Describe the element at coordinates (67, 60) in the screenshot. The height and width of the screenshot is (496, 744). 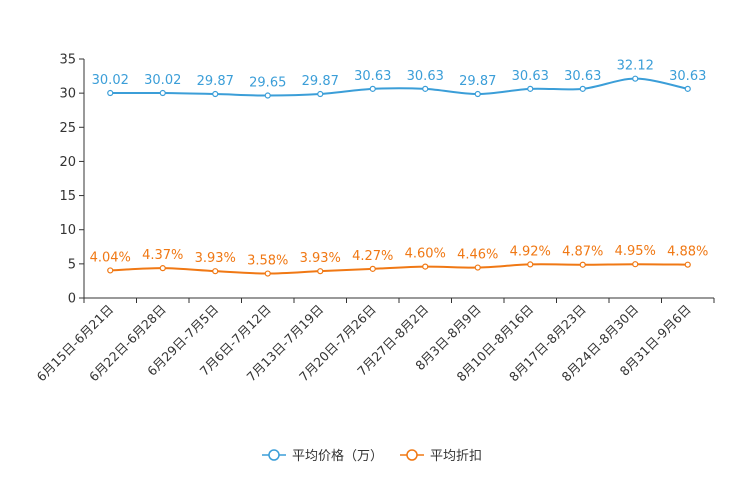
I see `y-tick-label: 35` at that location.